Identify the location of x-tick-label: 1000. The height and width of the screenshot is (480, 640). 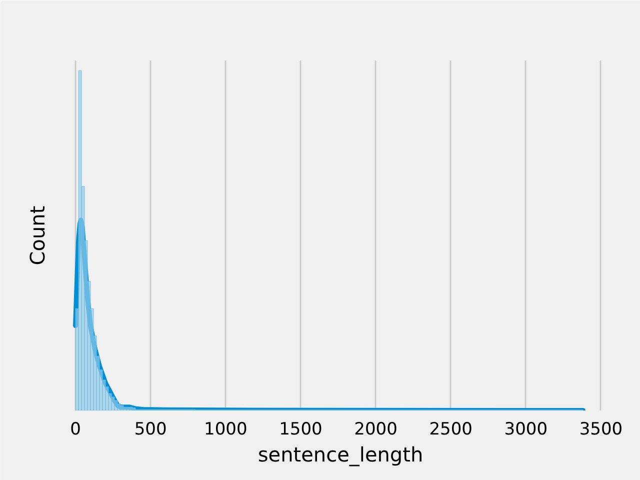
(226, 430).